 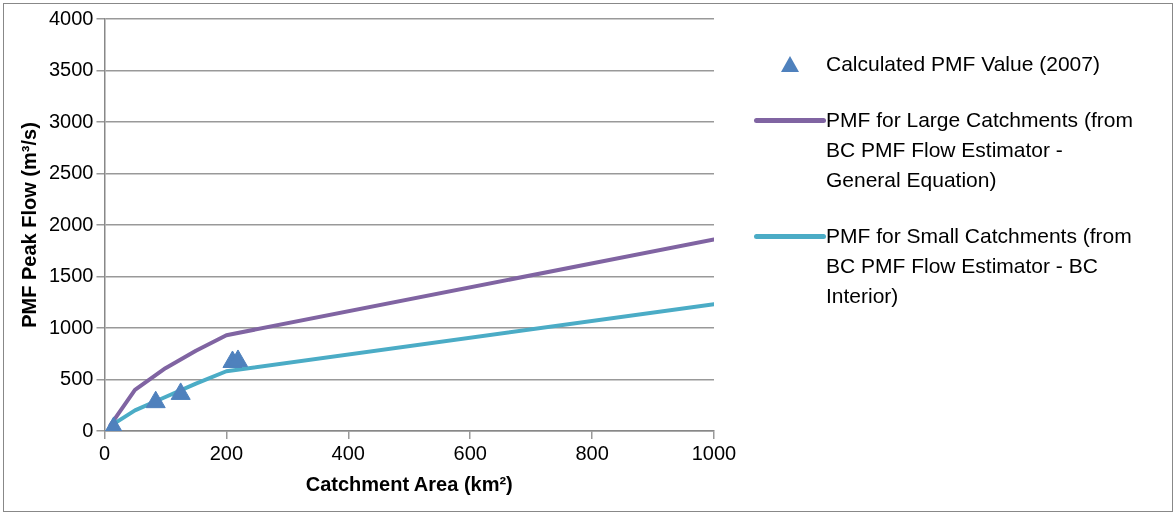 What do you see at coordinates (77, 378) in the screenshot?
I see `y-tick-label: 500` at bounding box center [77, 378].